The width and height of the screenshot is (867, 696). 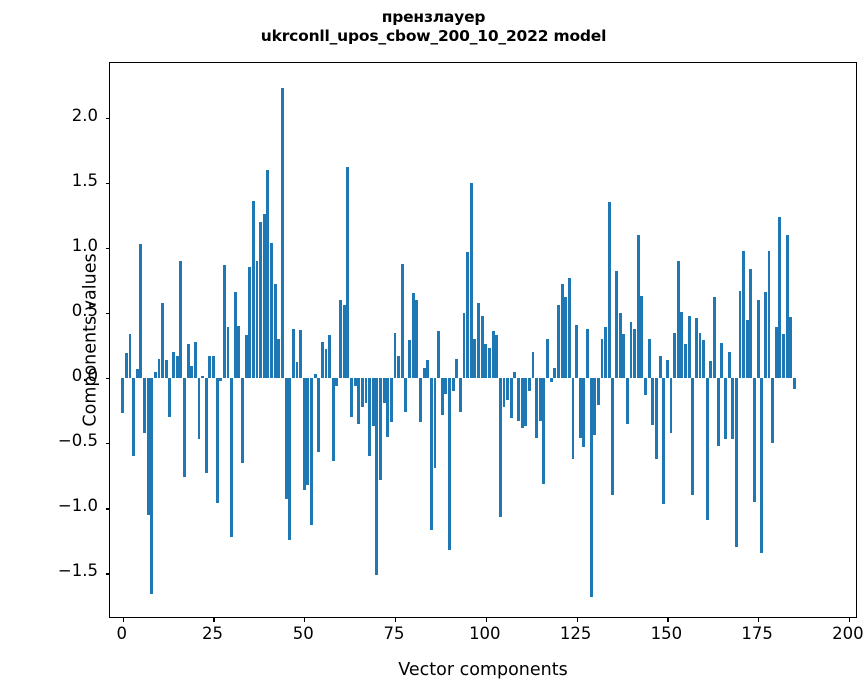 What do you see at coordinates (84, 376) in the screenshot?
I see `y-tick-label: 0.0` at bounding box center [84, 376].